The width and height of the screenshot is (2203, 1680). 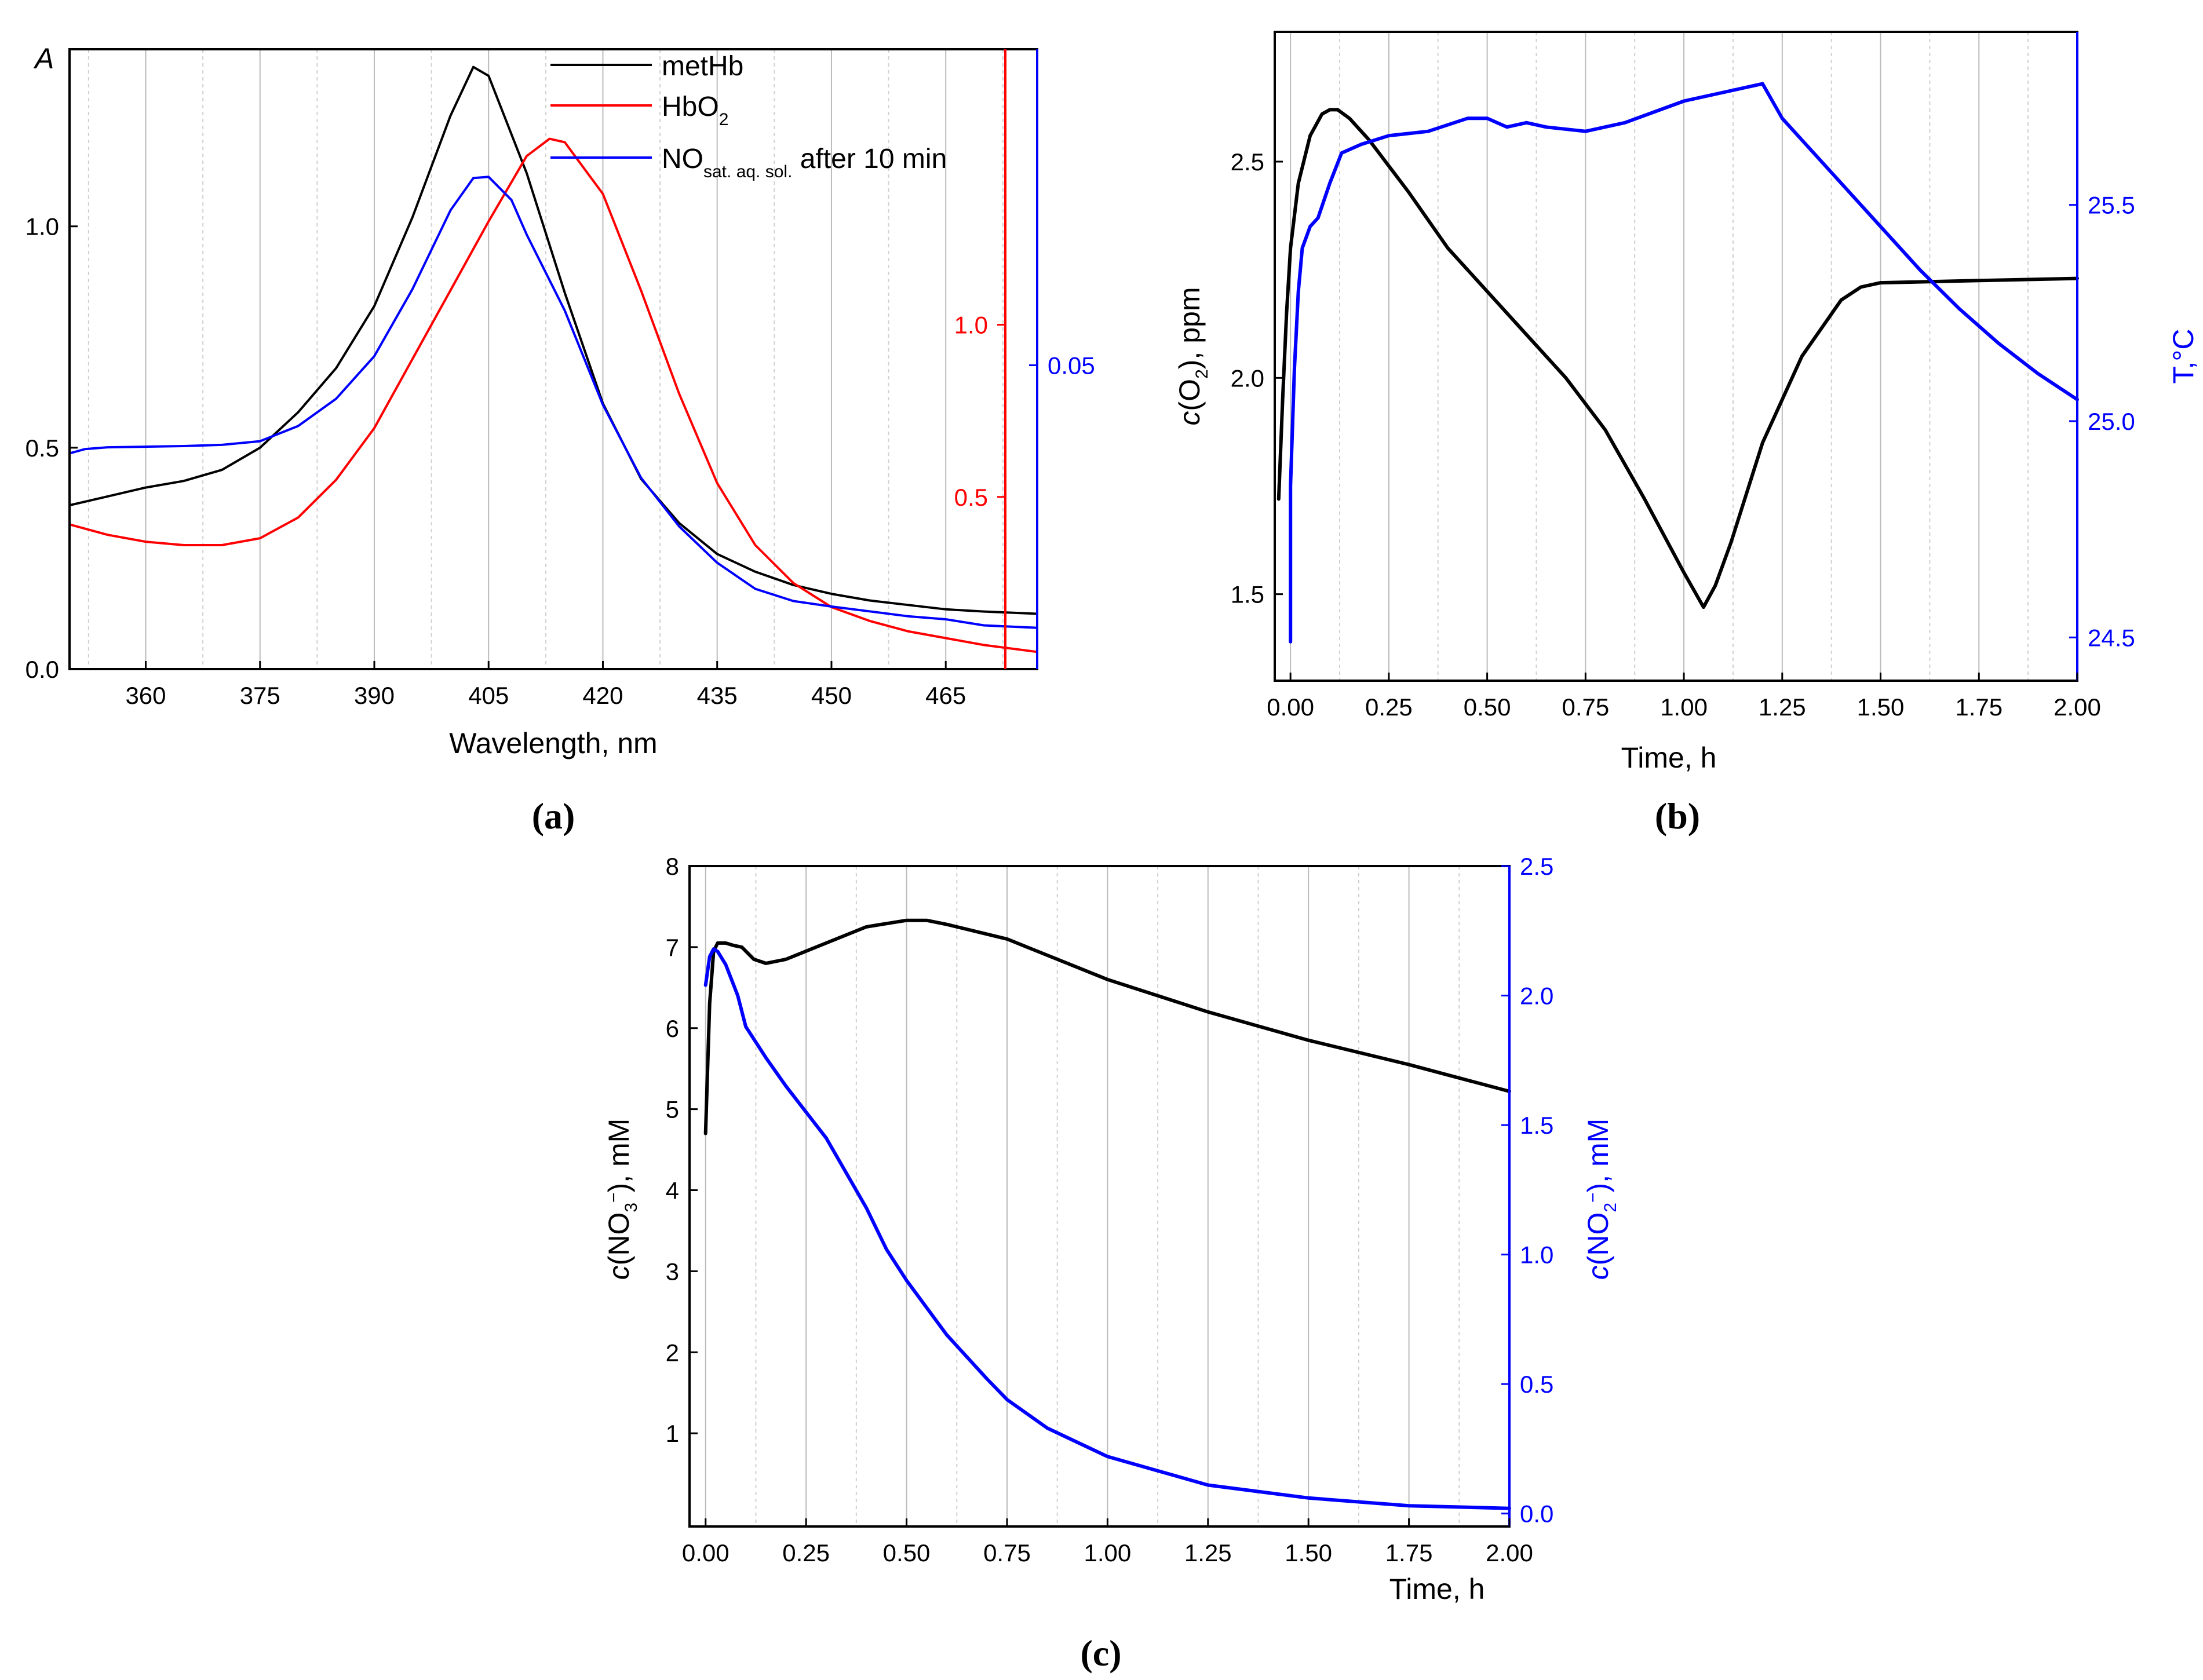 I want to click on x-tick-label: 360, so click(x=145, y=695).